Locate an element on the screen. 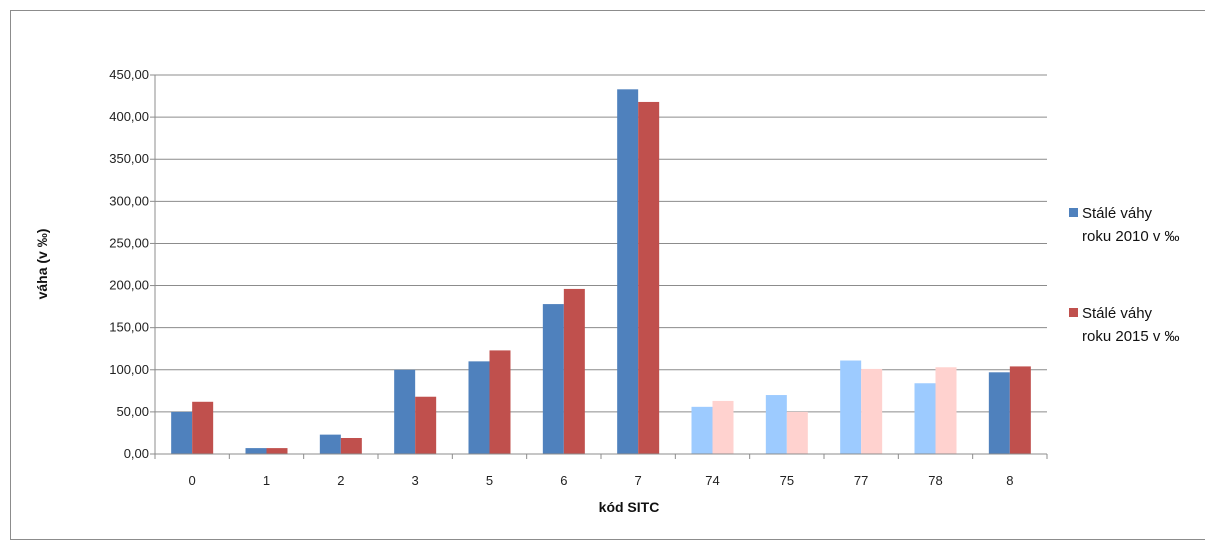 This screenshot has width=1205, height=540. legend-label-2015-line2: roku 2015 v ‰ is located at coordinates (1131, 336).